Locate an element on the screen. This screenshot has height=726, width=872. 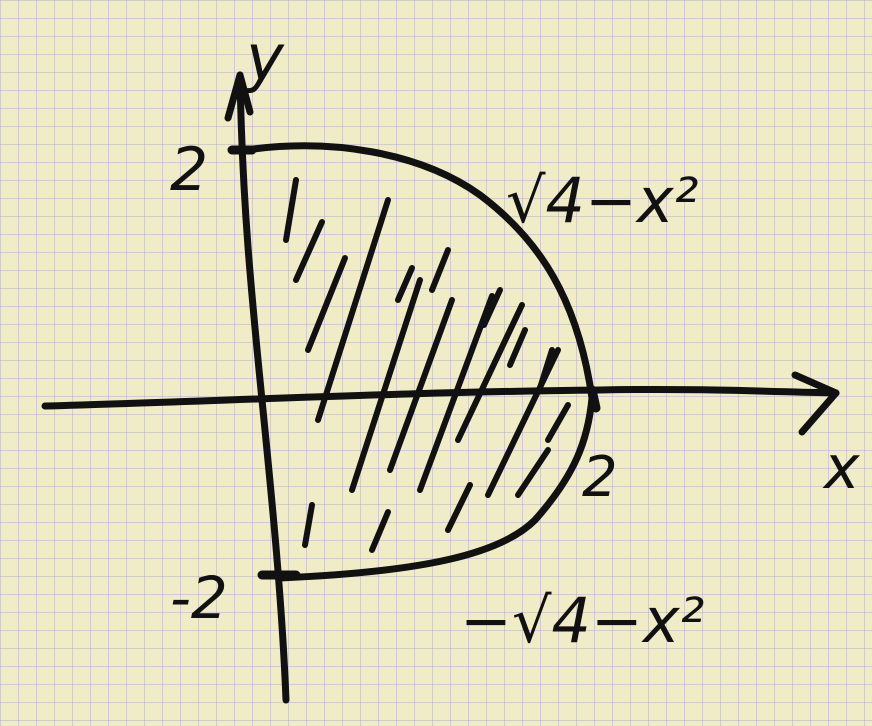
upper-curve-label: √4−x² is located at coordinates (602, 200).